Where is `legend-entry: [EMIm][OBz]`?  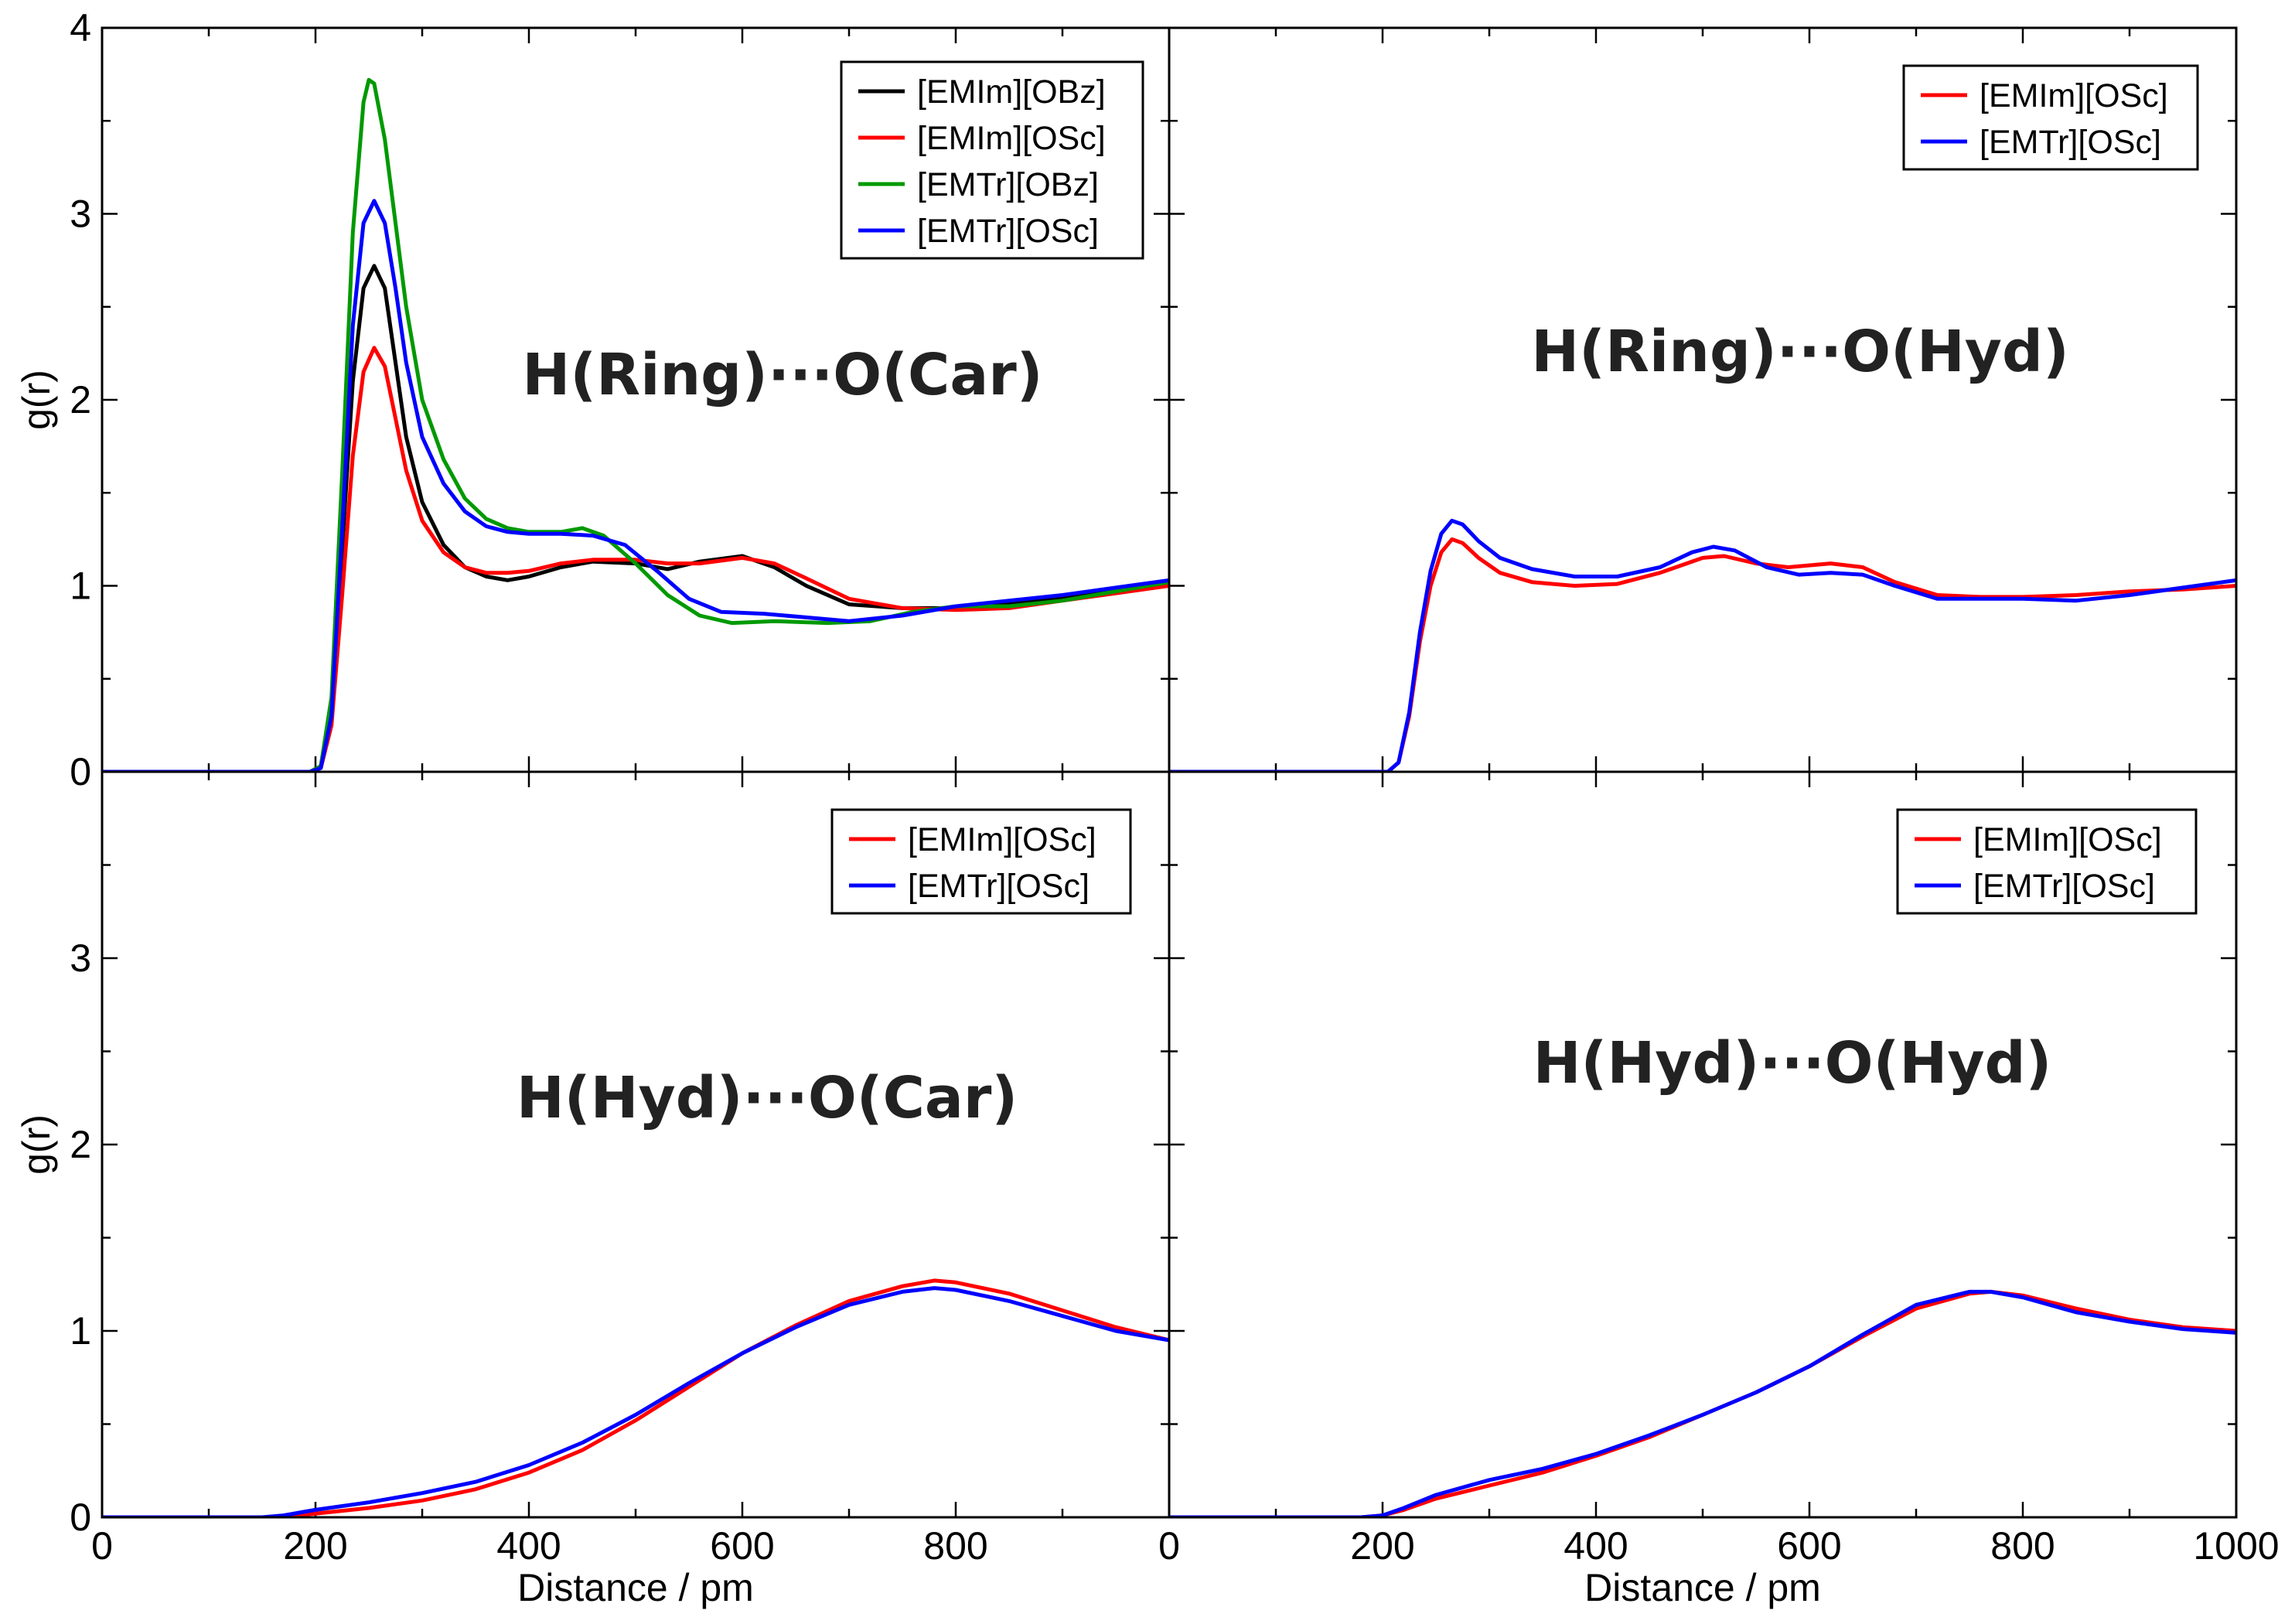 legend-entry: [EMIm][OBz] is located at coordinates (1011, 92).